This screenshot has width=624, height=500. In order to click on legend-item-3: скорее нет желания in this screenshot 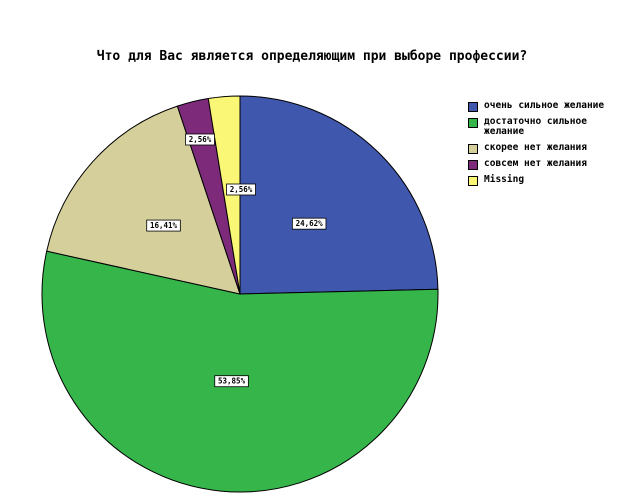, I will do `click(546, 148)`.